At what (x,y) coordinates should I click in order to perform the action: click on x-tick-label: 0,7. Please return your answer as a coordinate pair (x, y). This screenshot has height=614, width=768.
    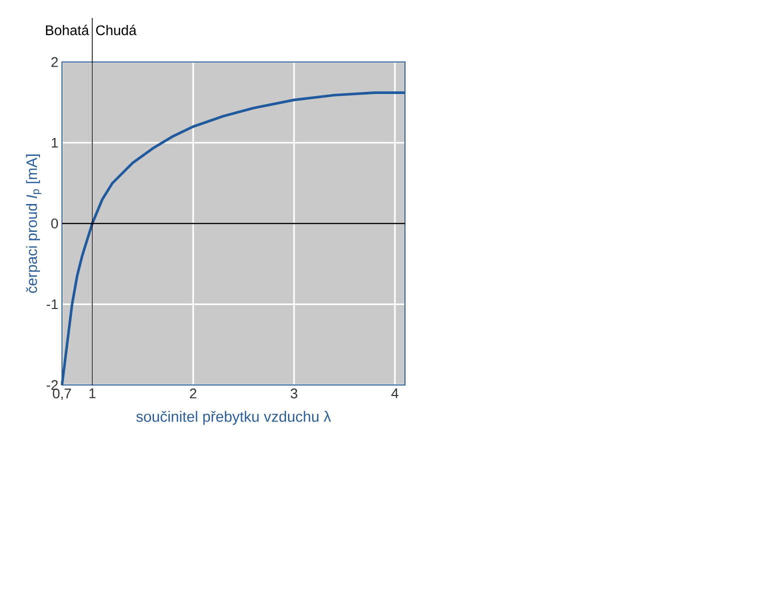
    Looking at the image, I should click on (61, 394).